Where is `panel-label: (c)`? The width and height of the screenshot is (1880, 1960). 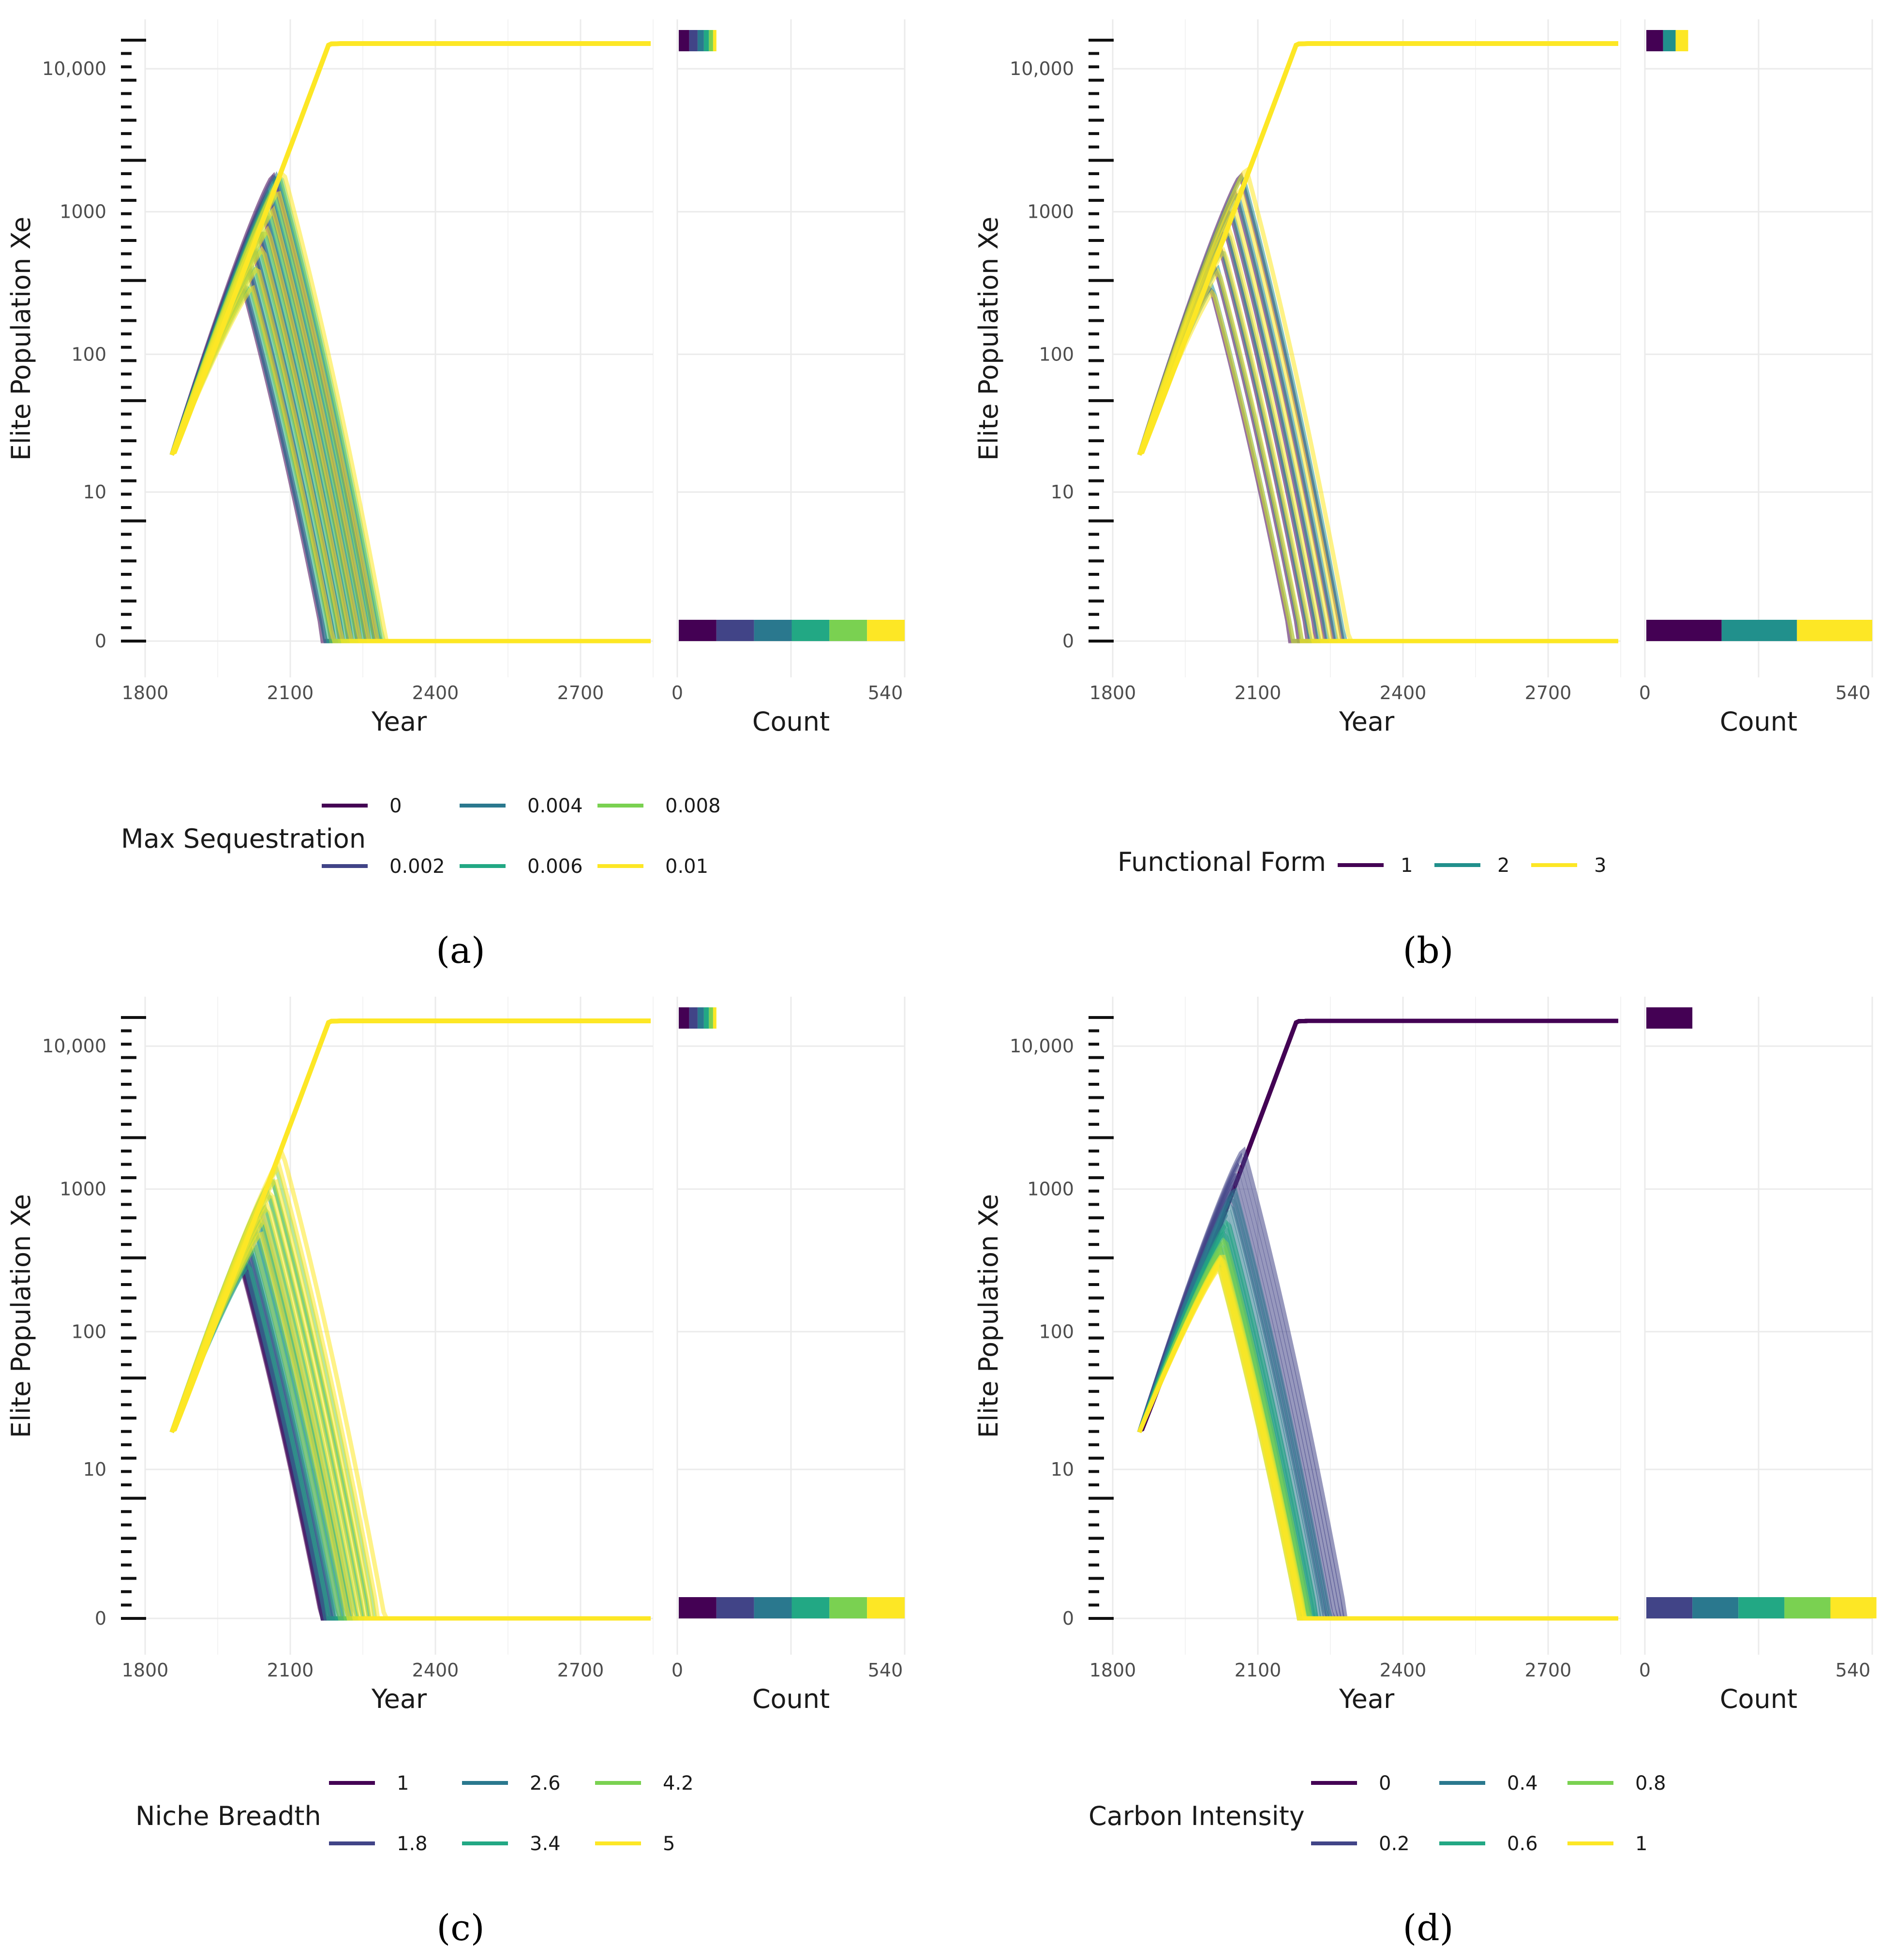
panel-label: (c) is located at coordinates (460, 1928).